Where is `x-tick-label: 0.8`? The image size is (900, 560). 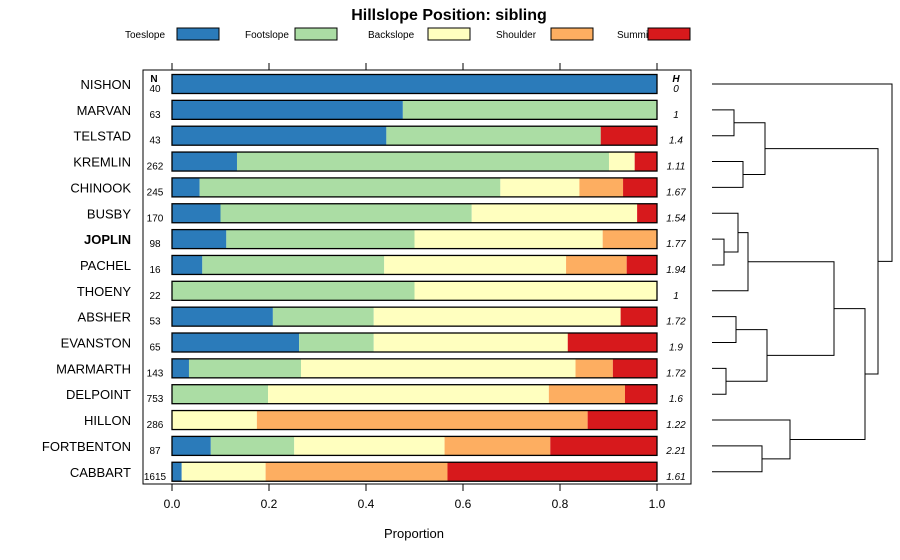
x-tick-label: 0.8 is located at coordinates (560, 504).